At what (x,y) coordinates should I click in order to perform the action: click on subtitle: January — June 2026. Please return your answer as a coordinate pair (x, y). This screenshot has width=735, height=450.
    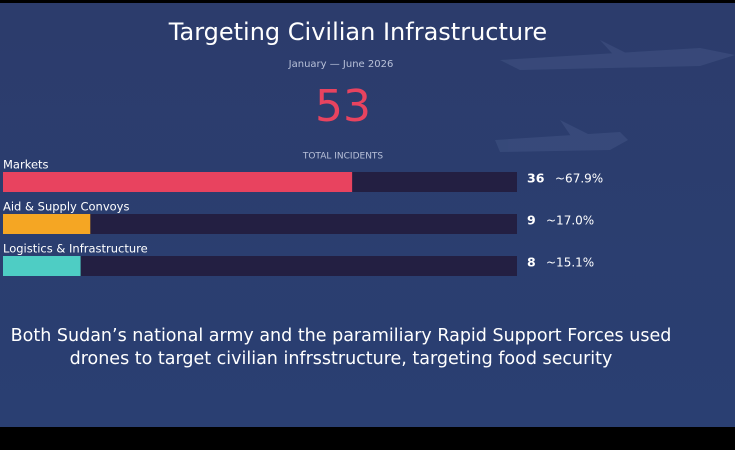
    Looking at the image, I should click on (341, 64).